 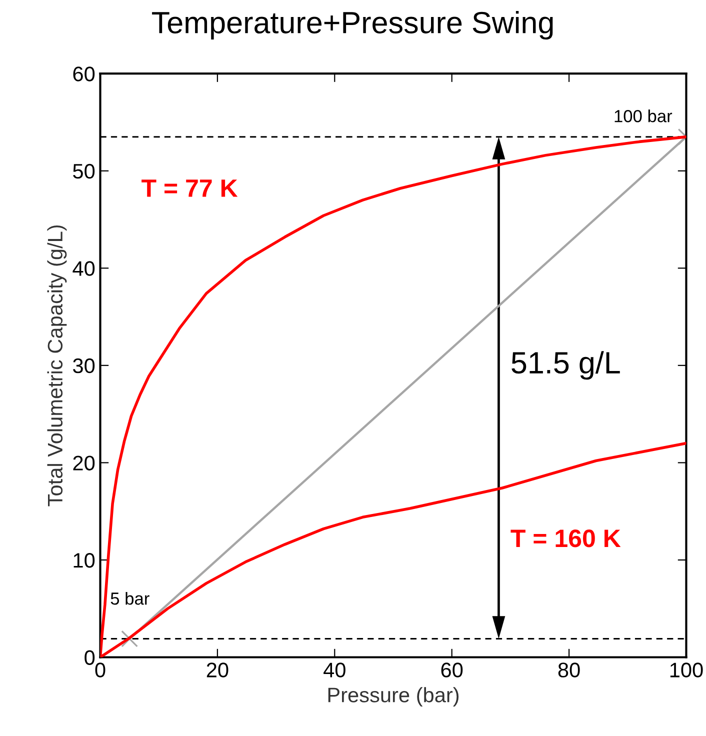 I want to click on annotation: 100 bar, so click(x=643, y=116).